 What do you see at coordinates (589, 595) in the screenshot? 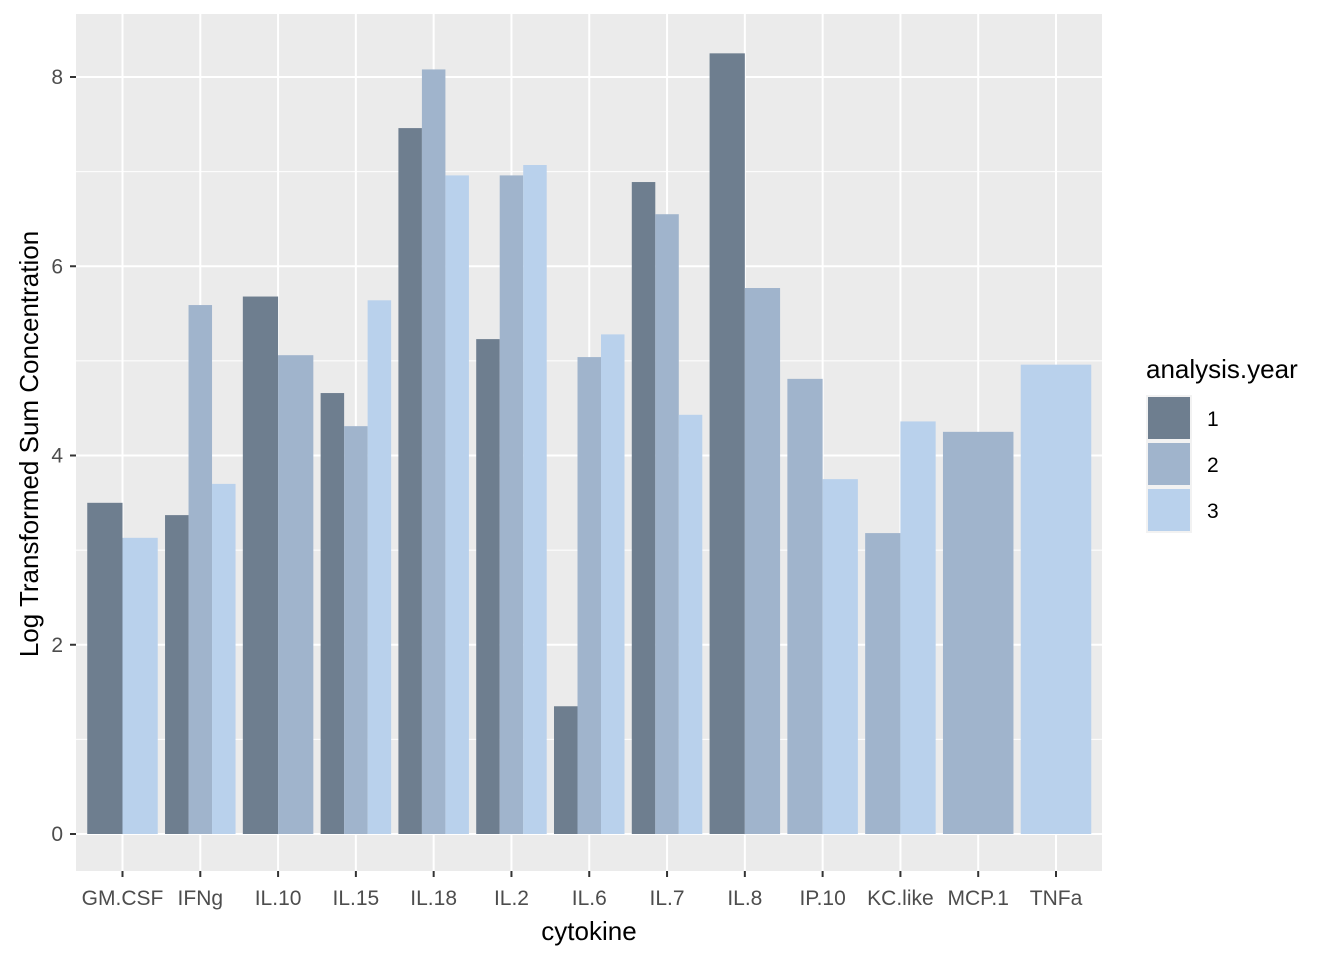
I see `bar-IL.6-year-2` at bounding box center [589, 595].